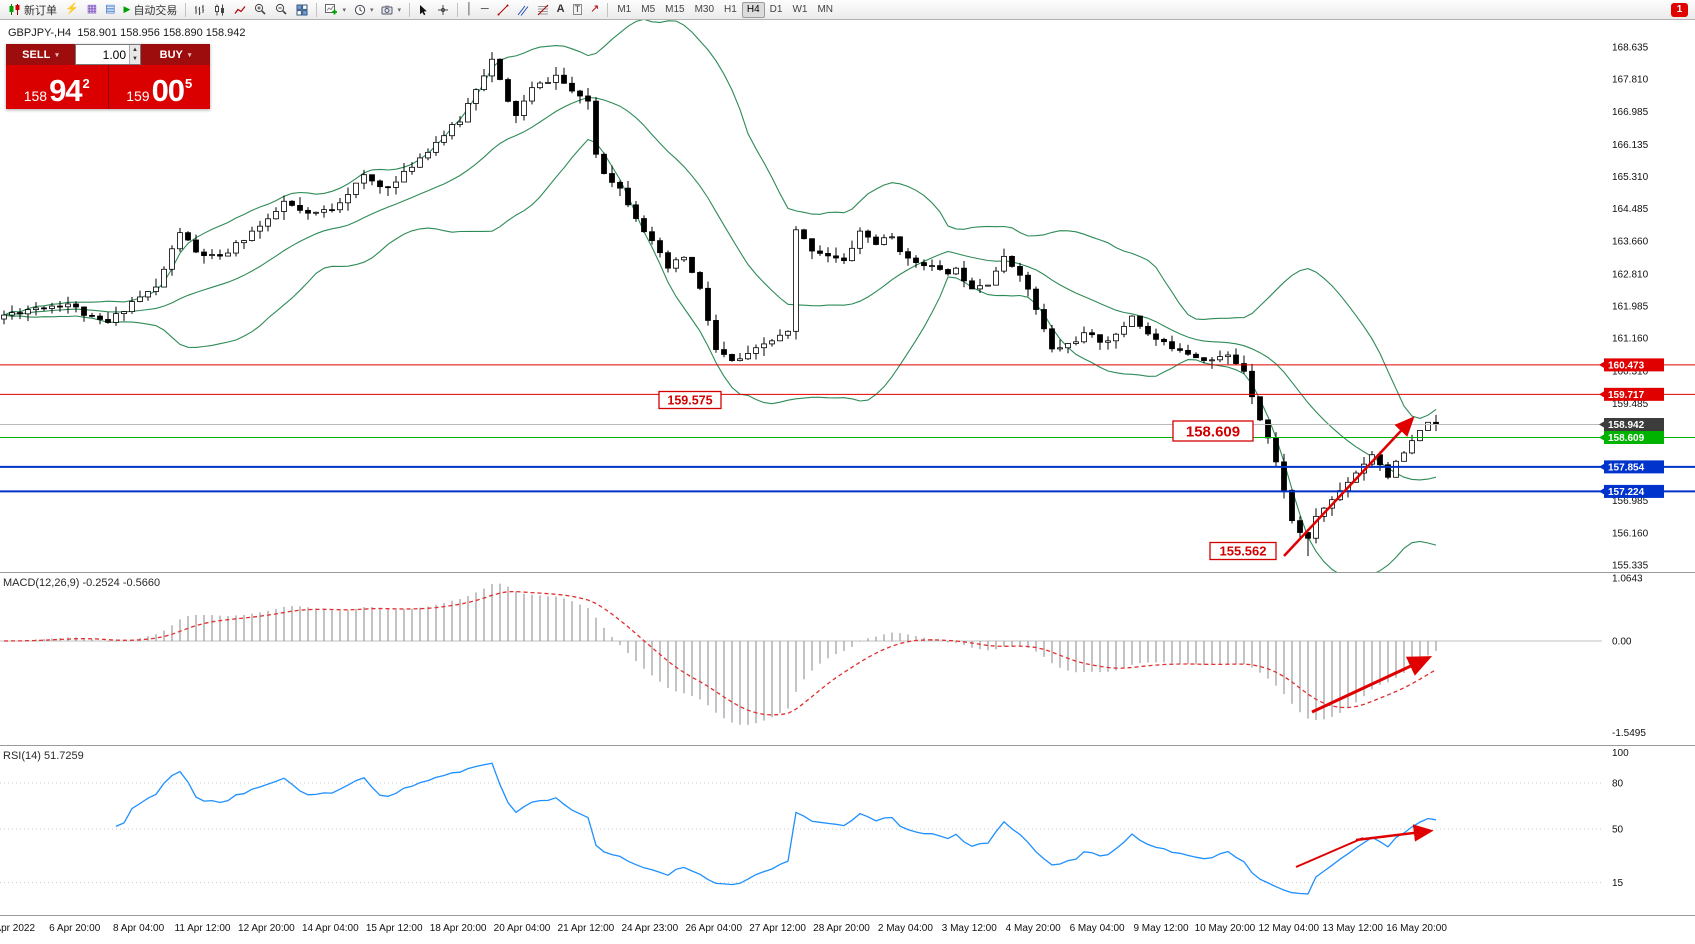  What do you see at coordinates (391, 9) in the screenshot?
I see `template-button: ▾` at bounding box center [391, 9].